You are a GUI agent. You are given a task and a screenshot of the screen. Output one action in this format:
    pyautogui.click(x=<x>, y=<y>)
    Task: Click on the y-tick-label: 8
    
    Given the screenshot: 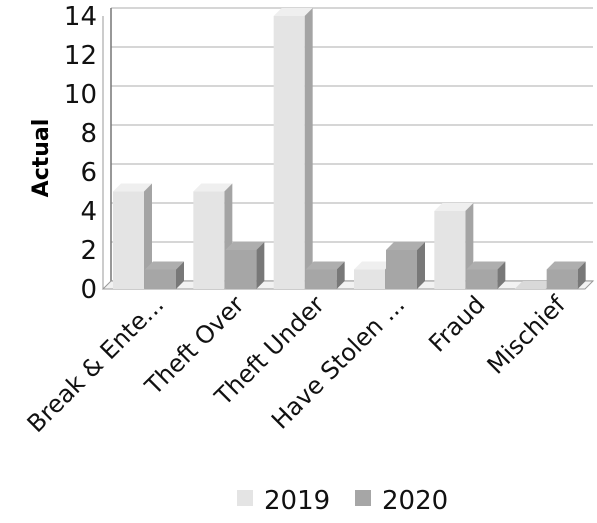 What is the action you would take?
    pyautogui.click(x=88, y=134)
    